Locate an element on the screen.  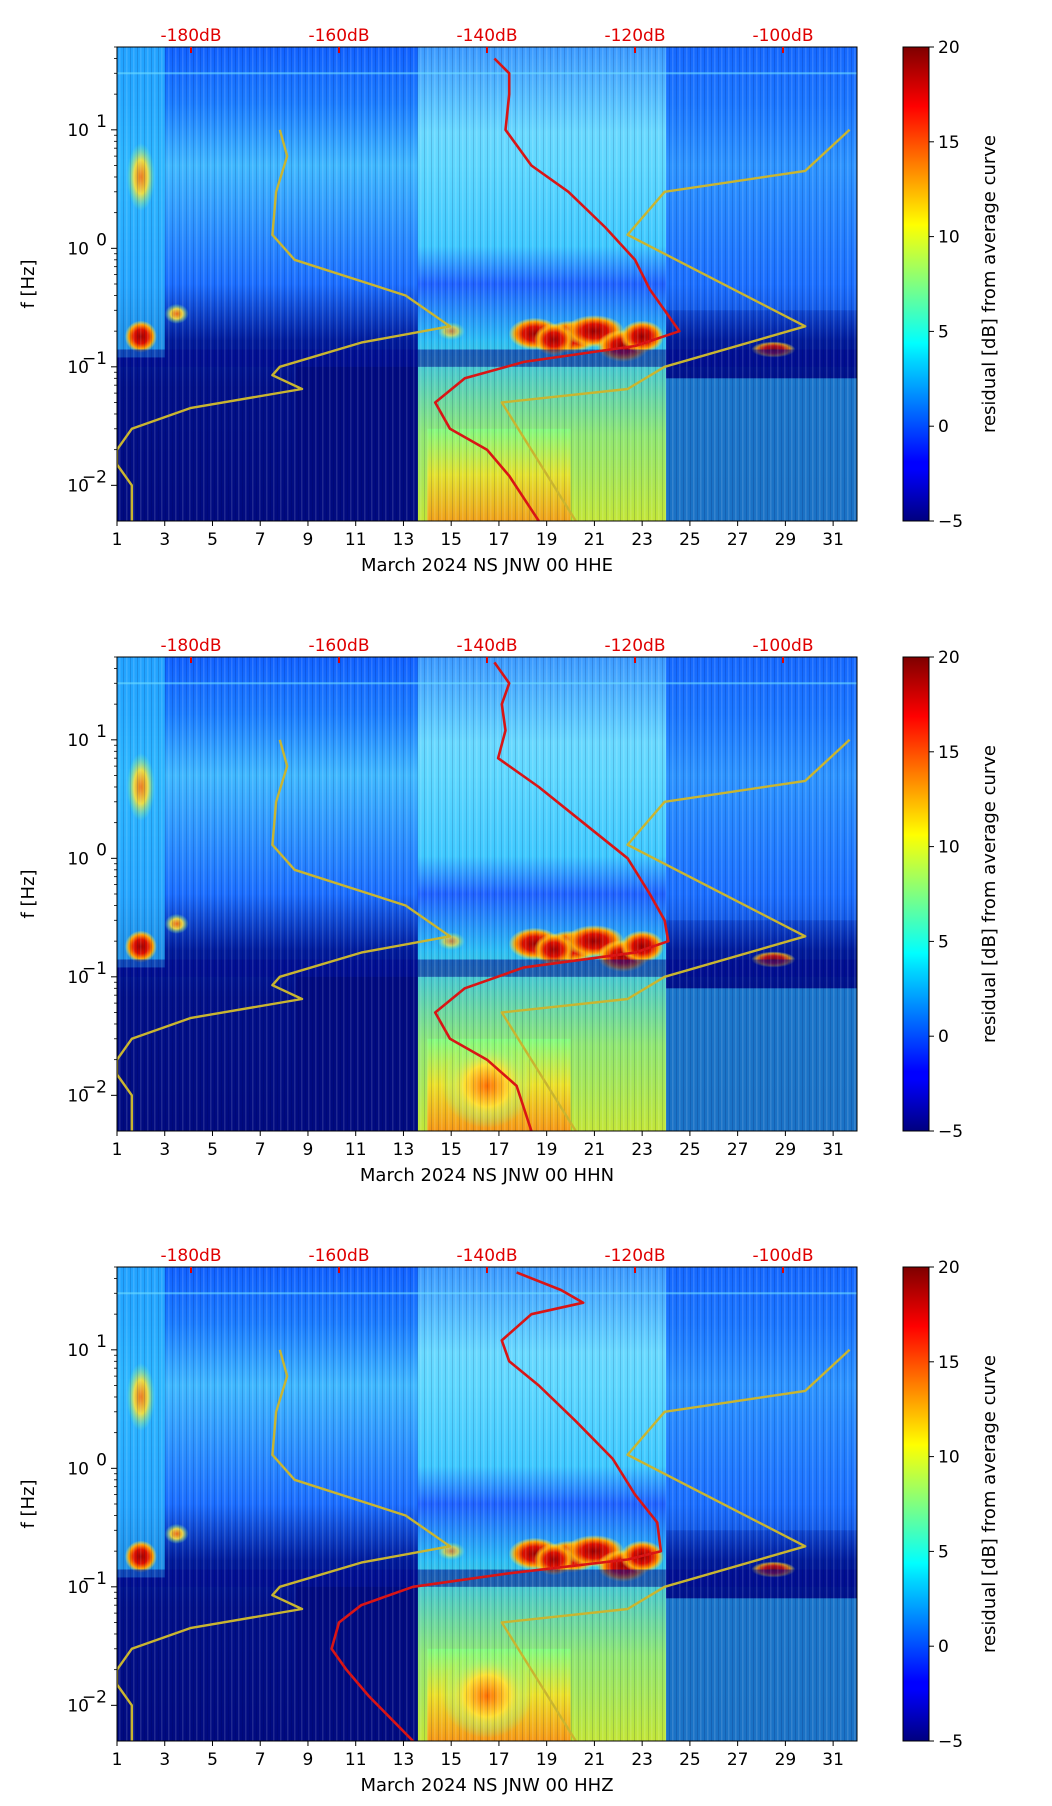
db-tick-label: -180dB is located at coordinates (190, 1256).